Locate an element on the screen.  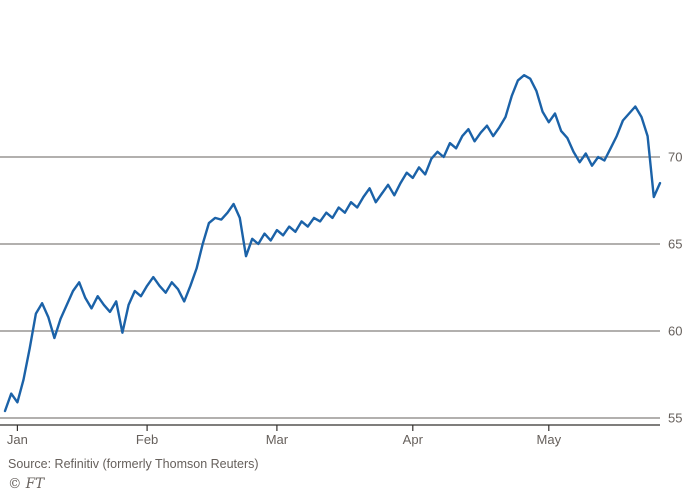
x-axis-label: Feb is located at coordinates (147, 439).